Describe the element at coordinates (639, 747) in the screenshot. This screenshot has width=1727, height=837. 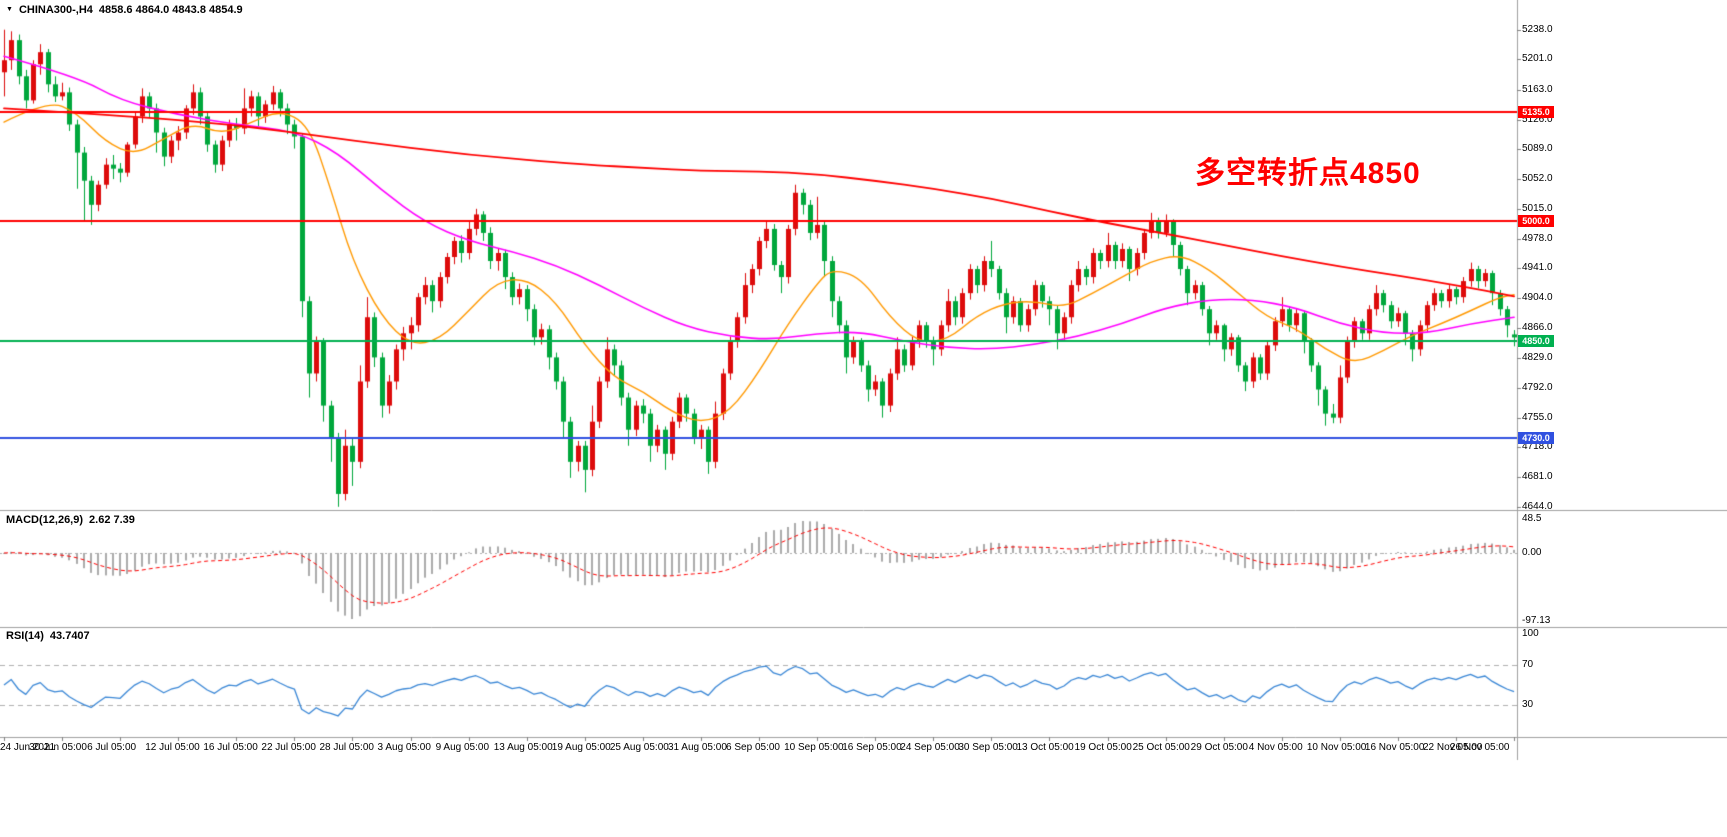
I see `time-axis-label: 25 Aug 05:00` at that location.